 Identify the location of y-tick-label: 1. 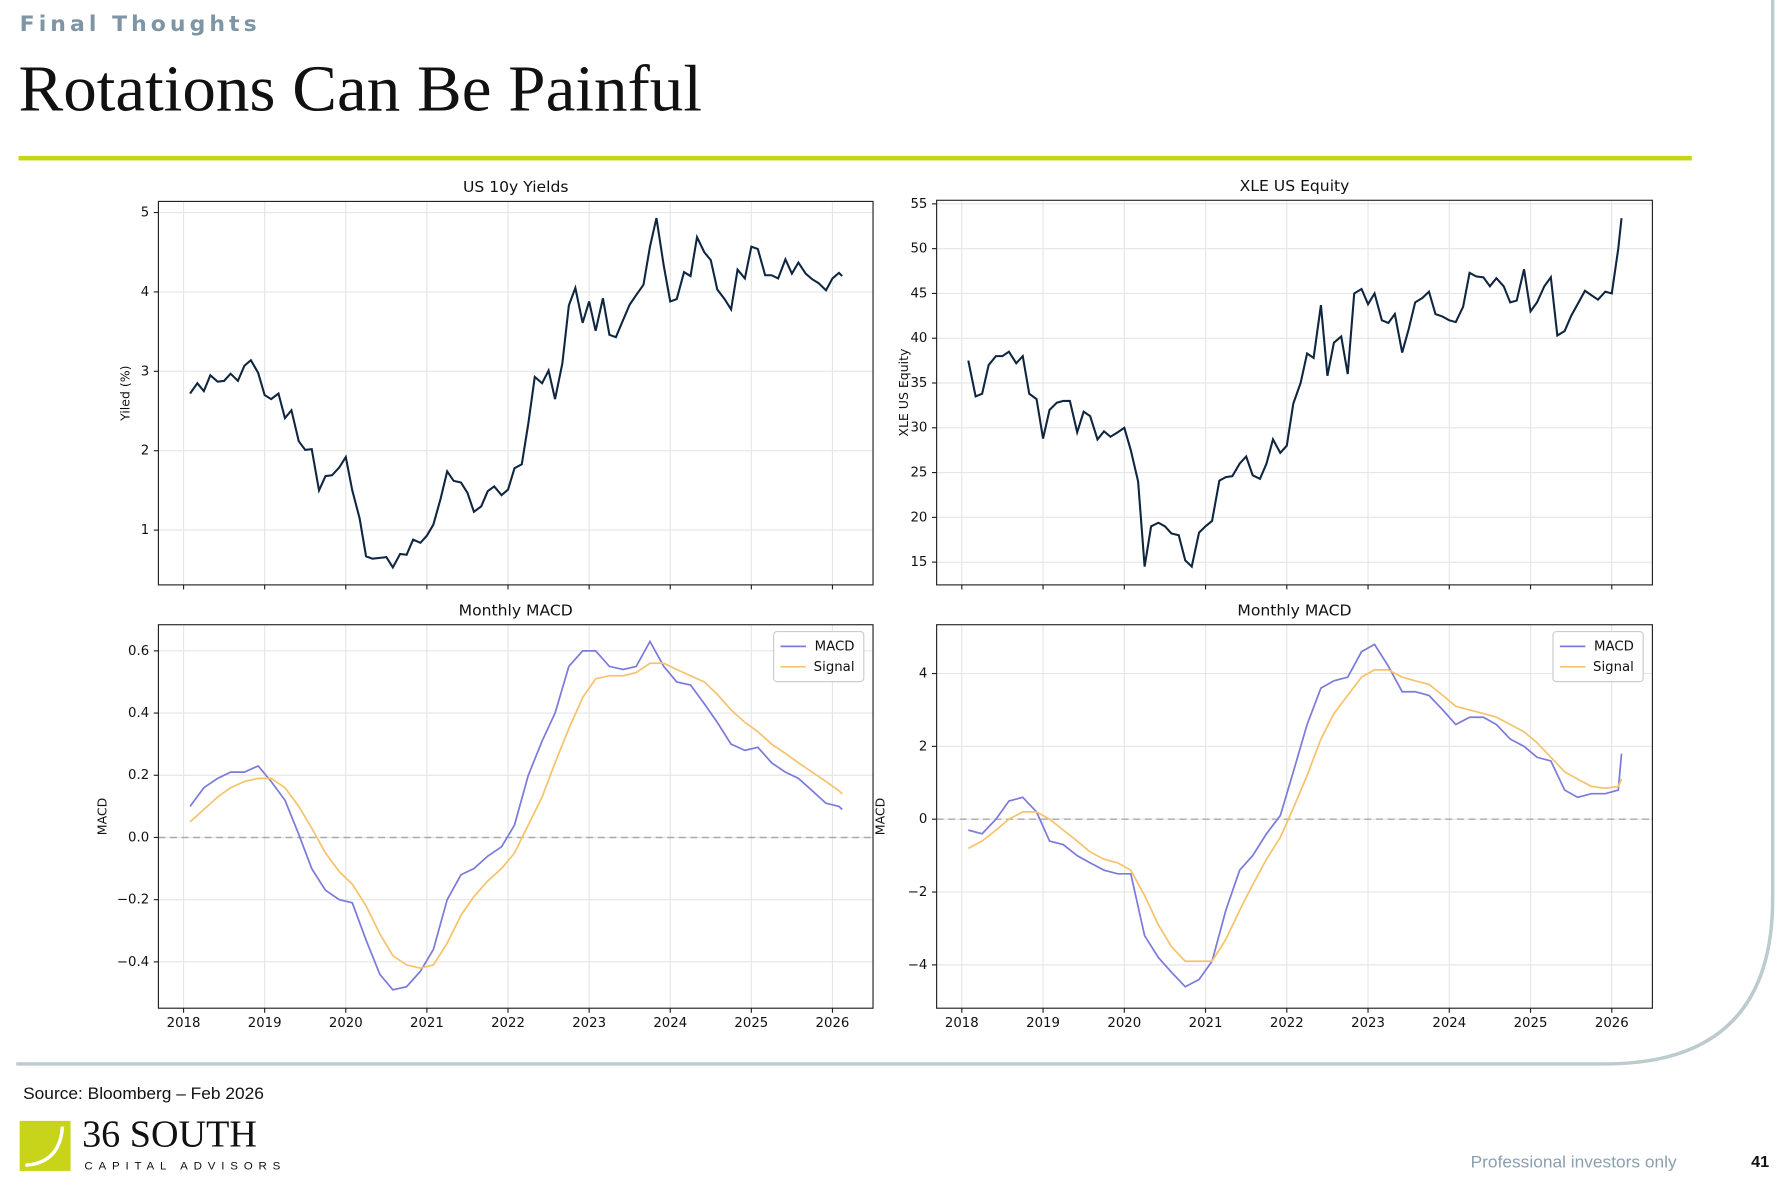
(145, 530).